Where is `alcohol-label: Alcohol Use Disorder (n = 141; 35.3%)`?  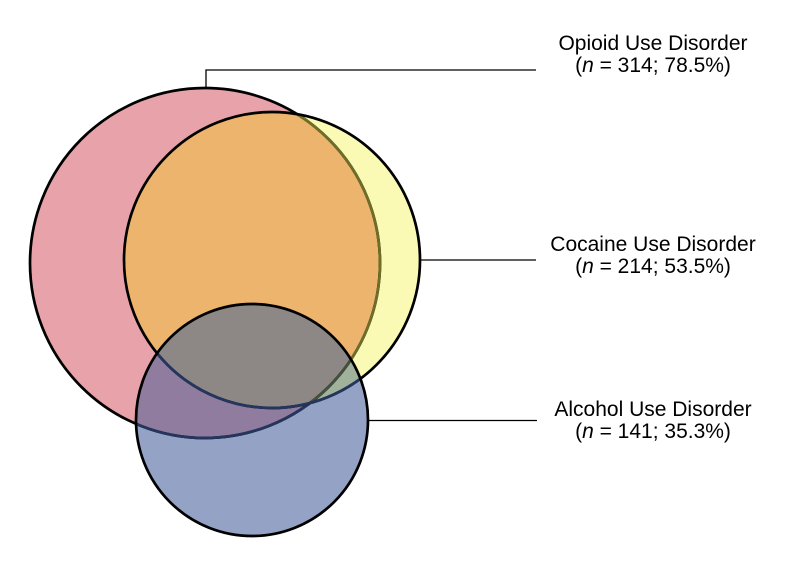
alcohol-label: Alcohol Use Disorder (n = 141; 35.3%) is located at coordinates (653, 421).